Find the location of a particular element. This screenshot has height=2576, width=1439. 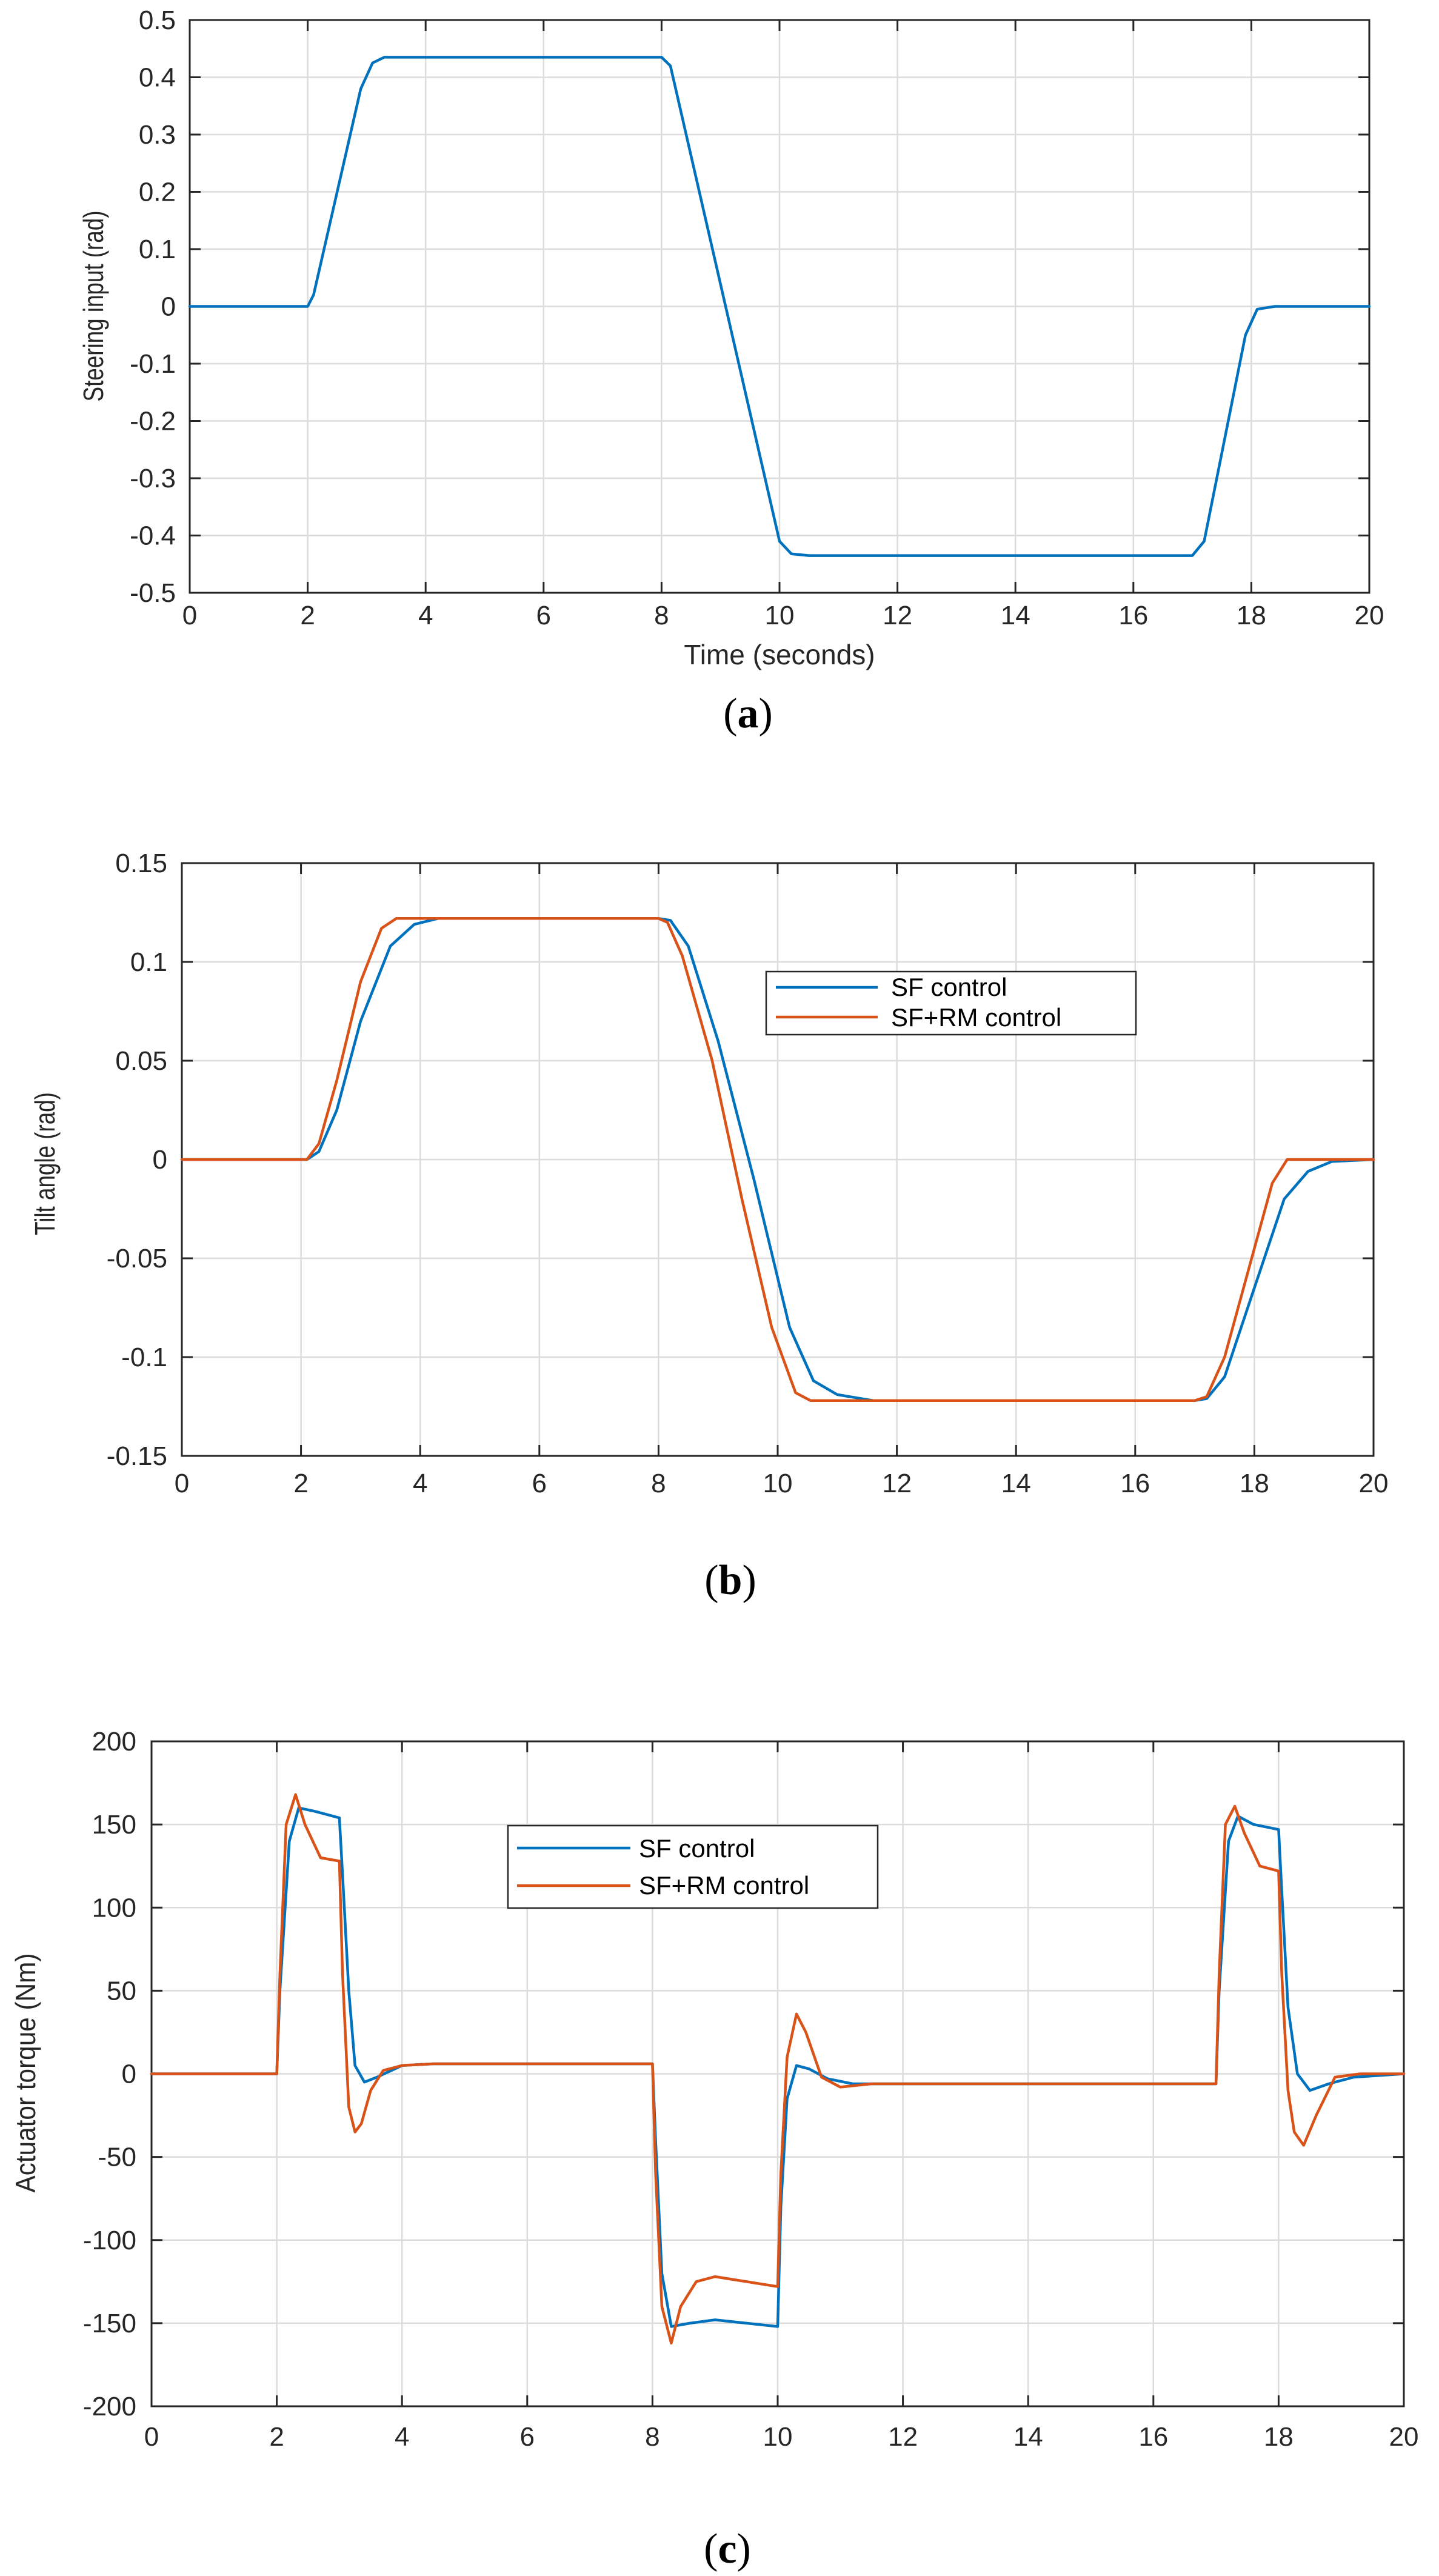

panel-c-y-tick-label: -100 is located at coordinates (109, 2240).